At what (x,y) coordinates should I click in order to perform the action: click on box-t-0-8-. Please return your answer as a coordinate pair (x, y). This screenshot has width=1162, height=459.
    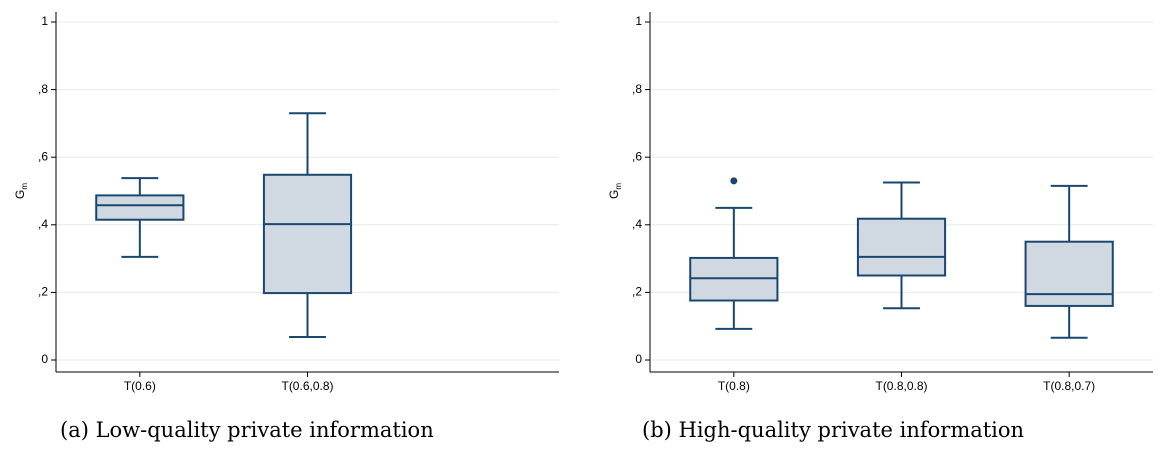
    Looking at the image, I should click on (734, 253).